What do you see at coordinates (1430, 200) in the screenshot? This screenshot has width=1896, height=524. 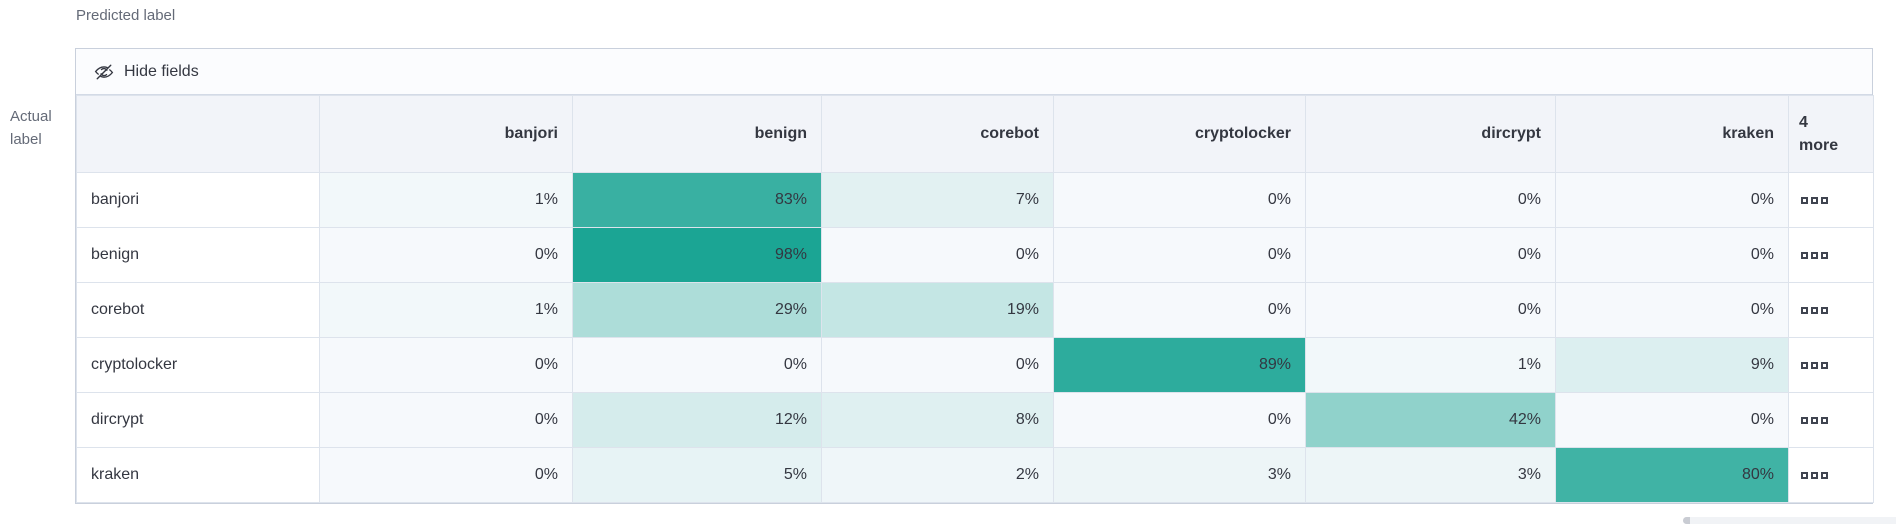 I see `cell-banjori-dircrypt: 0%` at bounding box center [1430, 200].